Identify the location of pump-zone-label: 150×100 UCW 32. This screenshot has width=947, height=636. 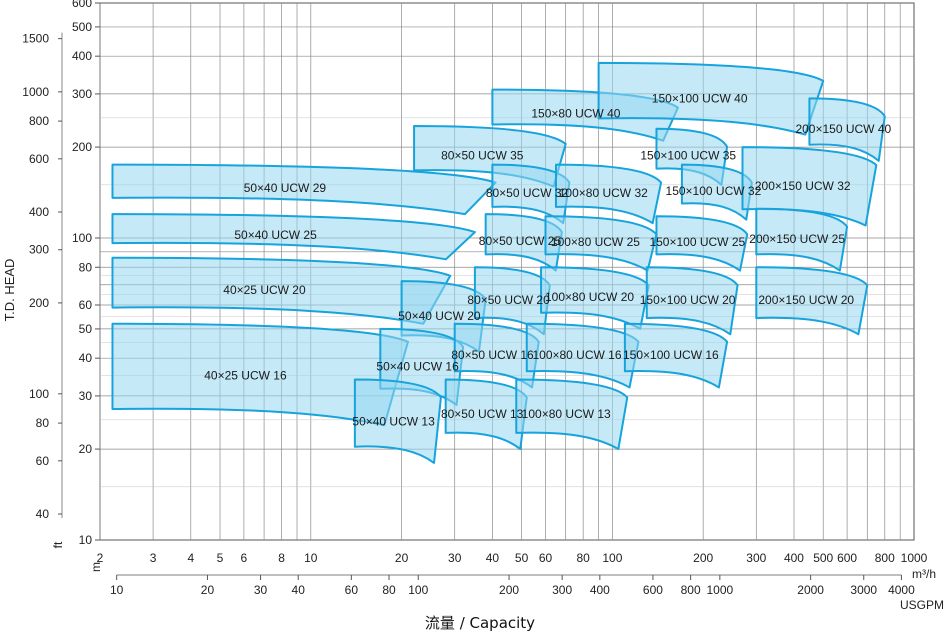
(714, 191).